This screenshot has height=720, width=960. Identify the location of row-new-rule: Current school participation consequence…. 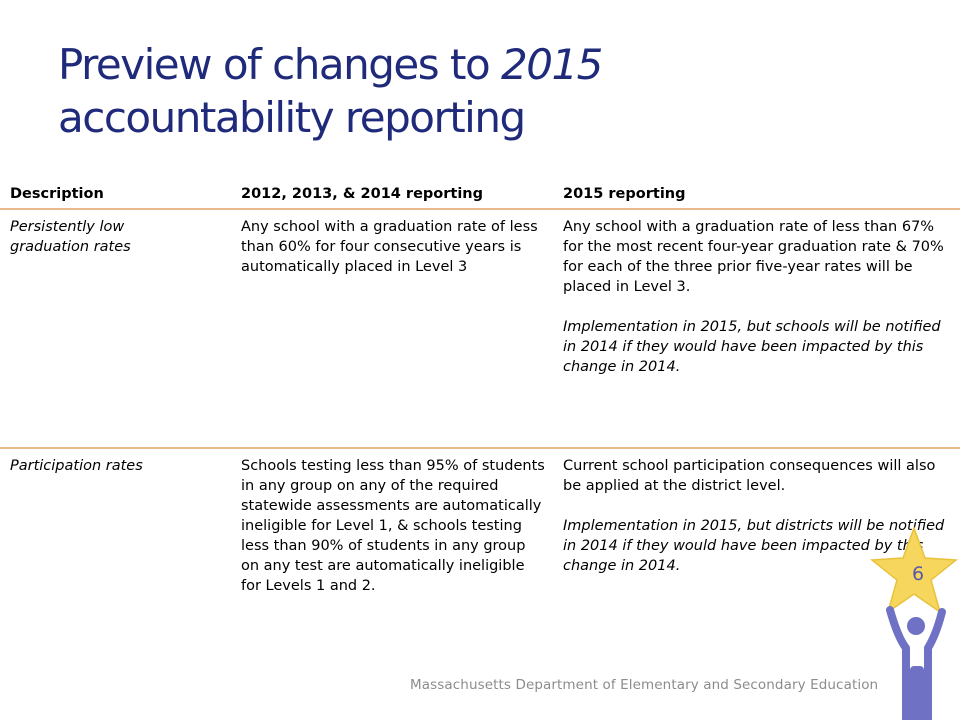
(759, 516).